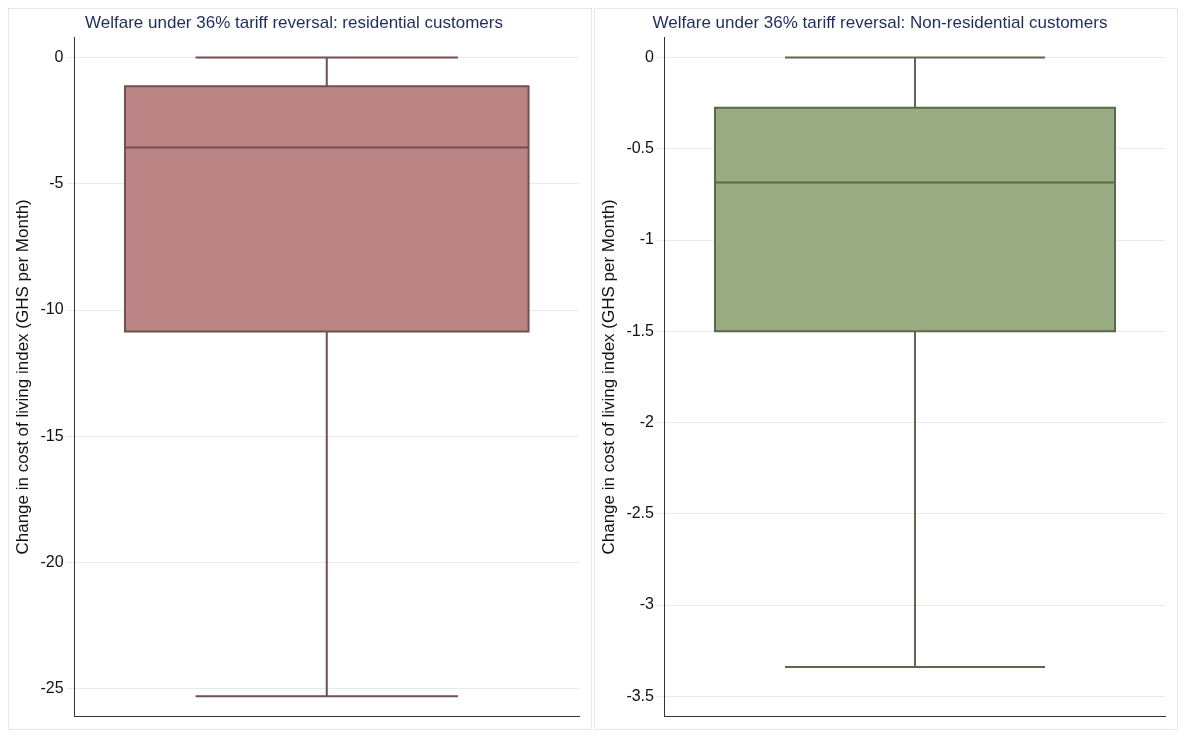  Describe the element at coordinates (52, 309) in the screenshot. I see `y-tick-label: -10` at that location.